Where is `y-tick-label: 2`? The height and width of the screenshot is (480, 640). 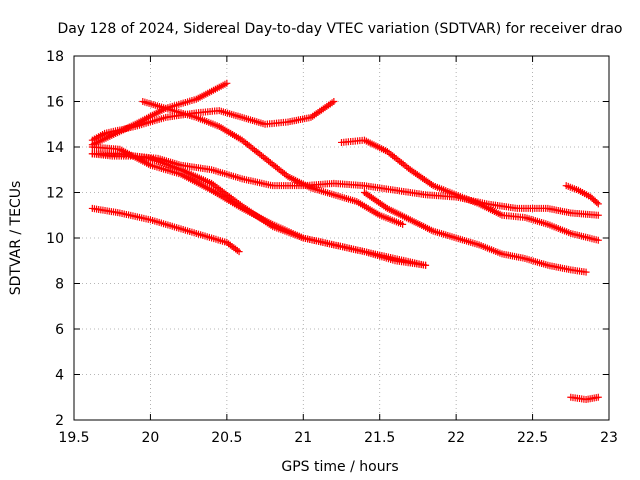 y-tick-label: 2 is located at coordinates (59, 421).